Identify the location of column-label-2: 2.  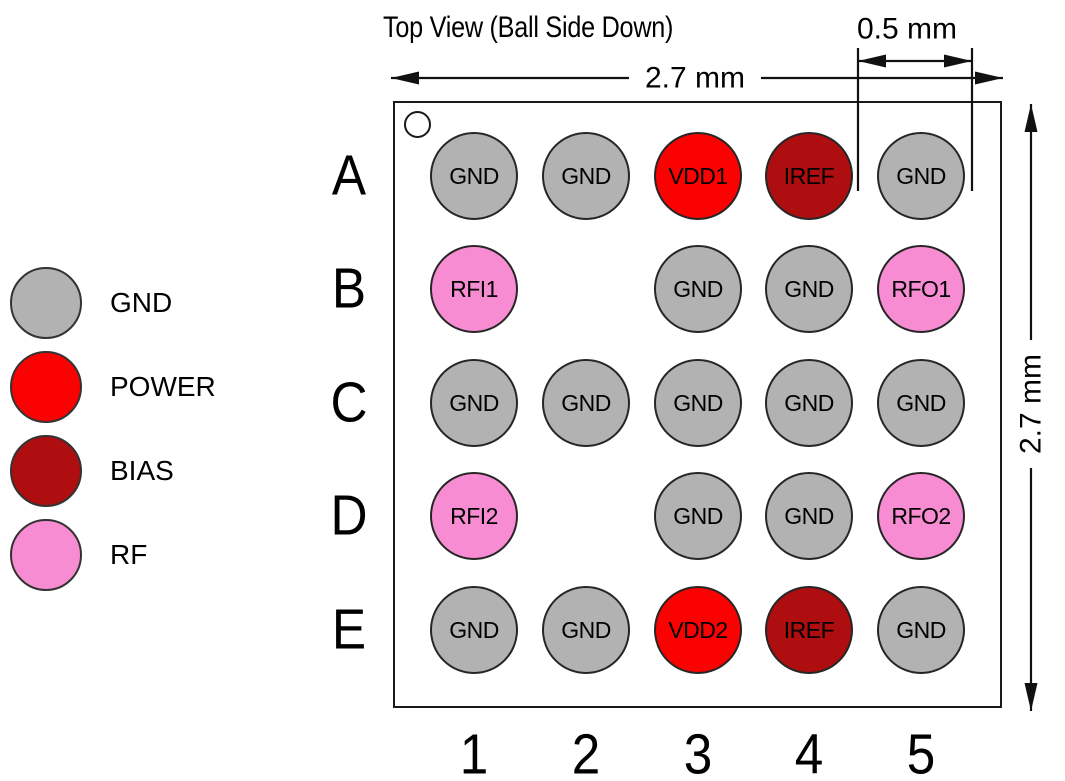
(586, 751).